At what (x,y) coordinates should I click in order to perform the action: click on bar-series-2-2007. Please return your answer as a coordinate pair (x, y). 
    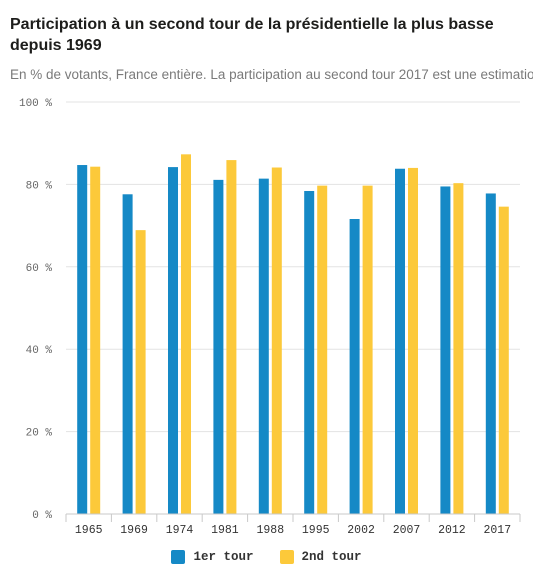
    Looking at the image, I should click on (413, 341).